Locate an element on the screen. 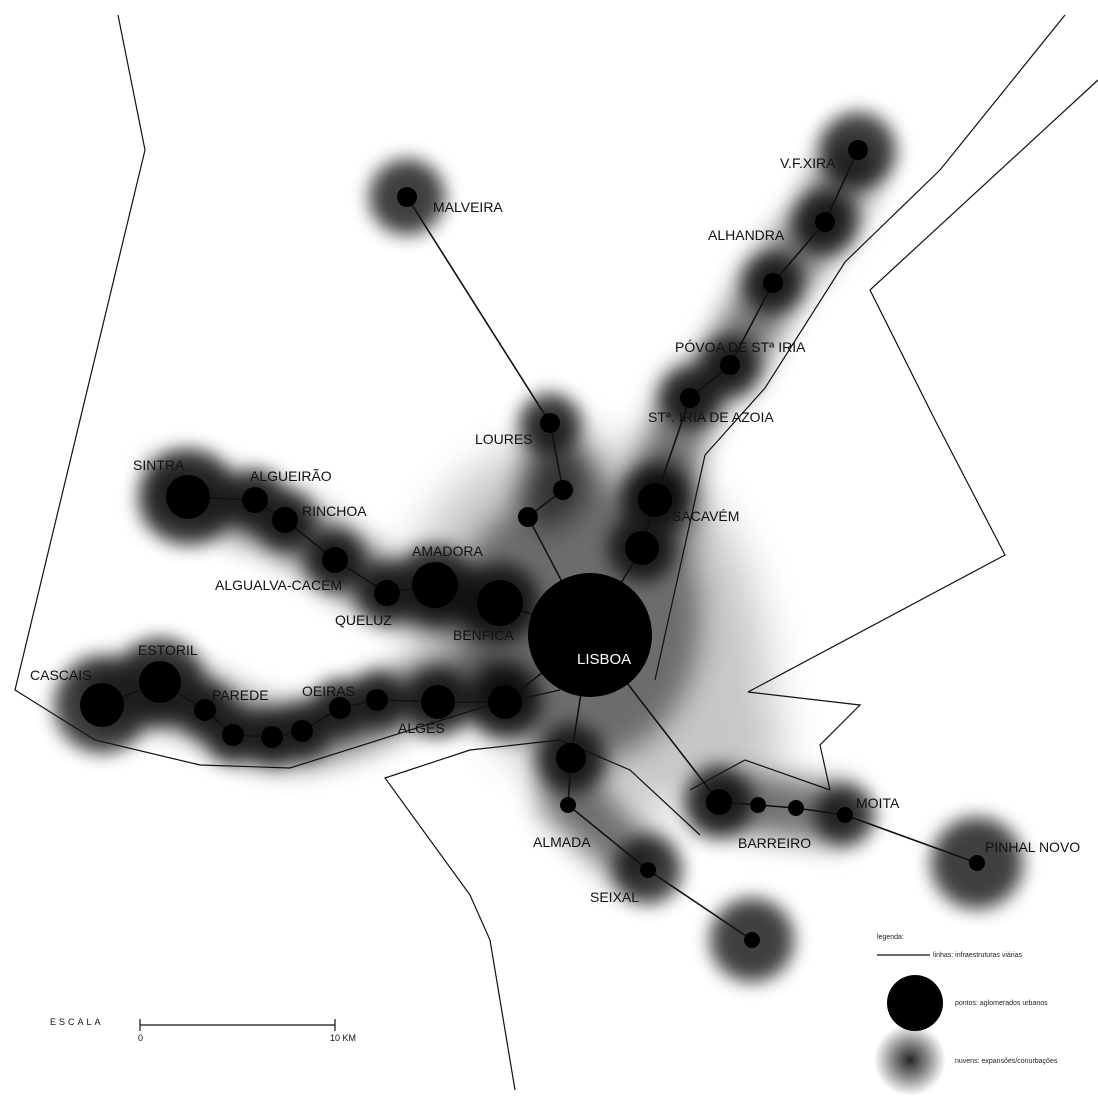 The width and height of the screenshot is (1098, 1097). label-malveira: MALVEIRA is located at coordinates (468, 207).